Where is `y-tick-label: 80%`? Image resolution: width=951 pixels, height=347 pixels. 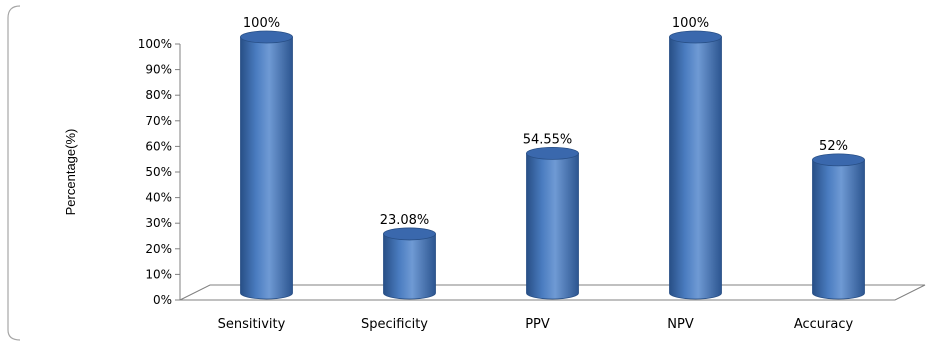
y-tick-label: 80% is located at coordinates (158, 95).